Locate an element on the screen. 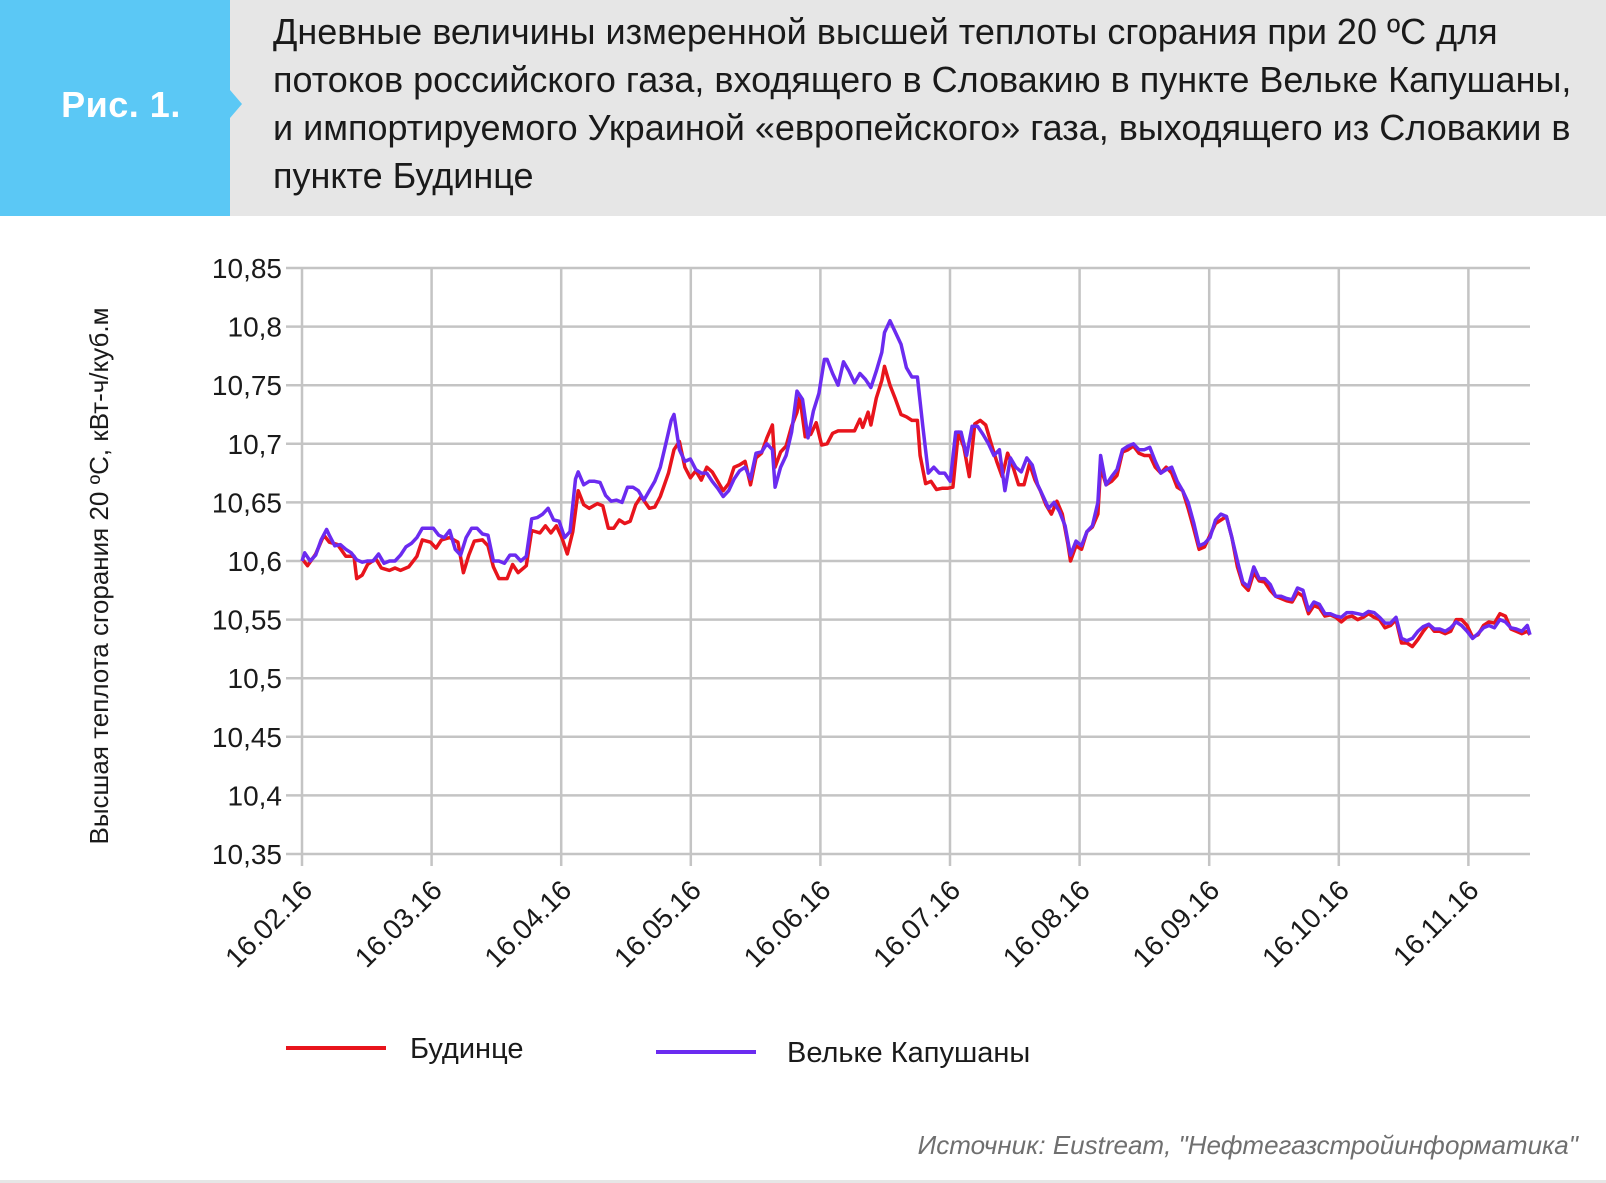 Image resolution: width=1606 pixels, height=1183 pixels. y-tick-label: 10,6 is located at coordinates (255, 561).